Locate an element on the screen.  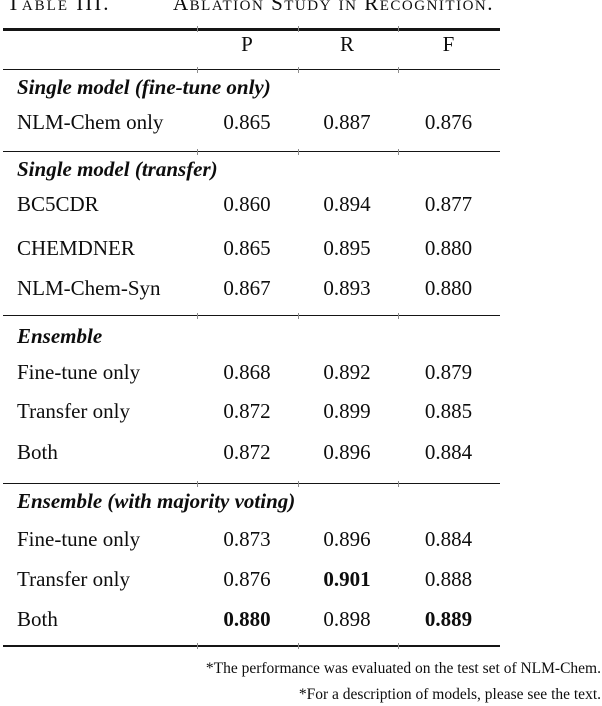
row-label: NLM-Chem only is located at coordinates (90, 122).